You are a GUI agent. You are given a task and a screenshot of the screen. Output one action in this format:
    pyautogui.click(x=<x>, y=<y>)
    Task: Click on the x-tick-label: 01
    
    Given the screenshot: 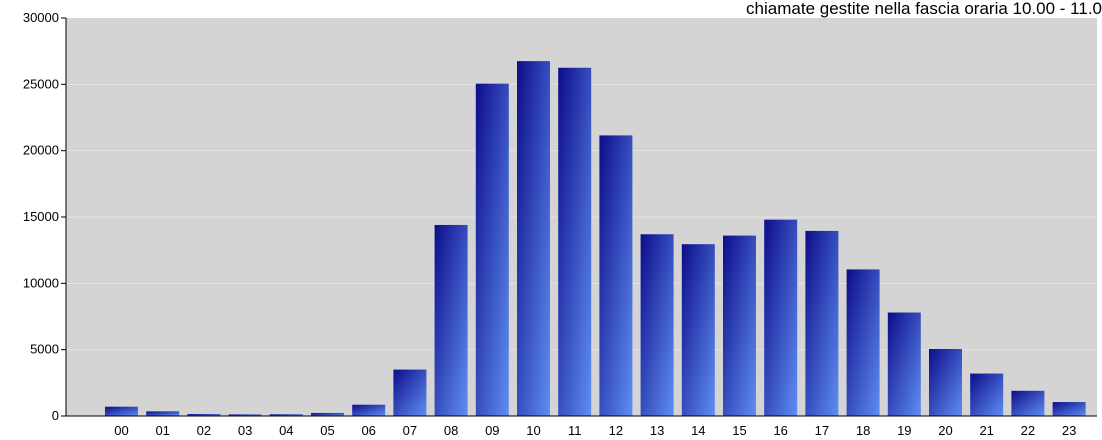 What is the action you would take?
    pyautogui.click(x=162, y=430)
    